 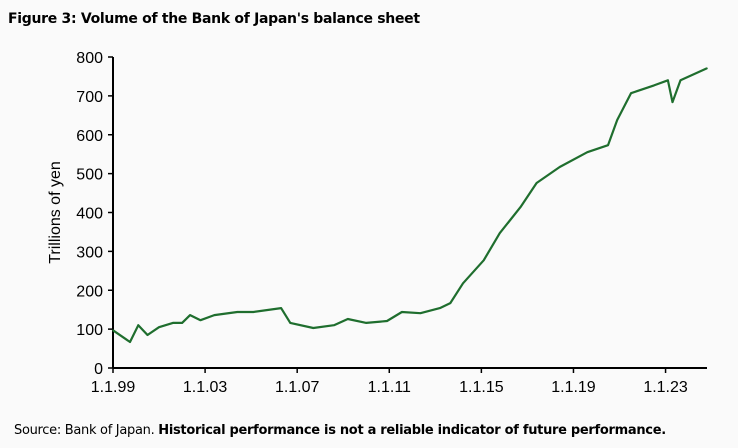 I want to click on x-tick-label: 1.1.11, so click(x=389, y=387).